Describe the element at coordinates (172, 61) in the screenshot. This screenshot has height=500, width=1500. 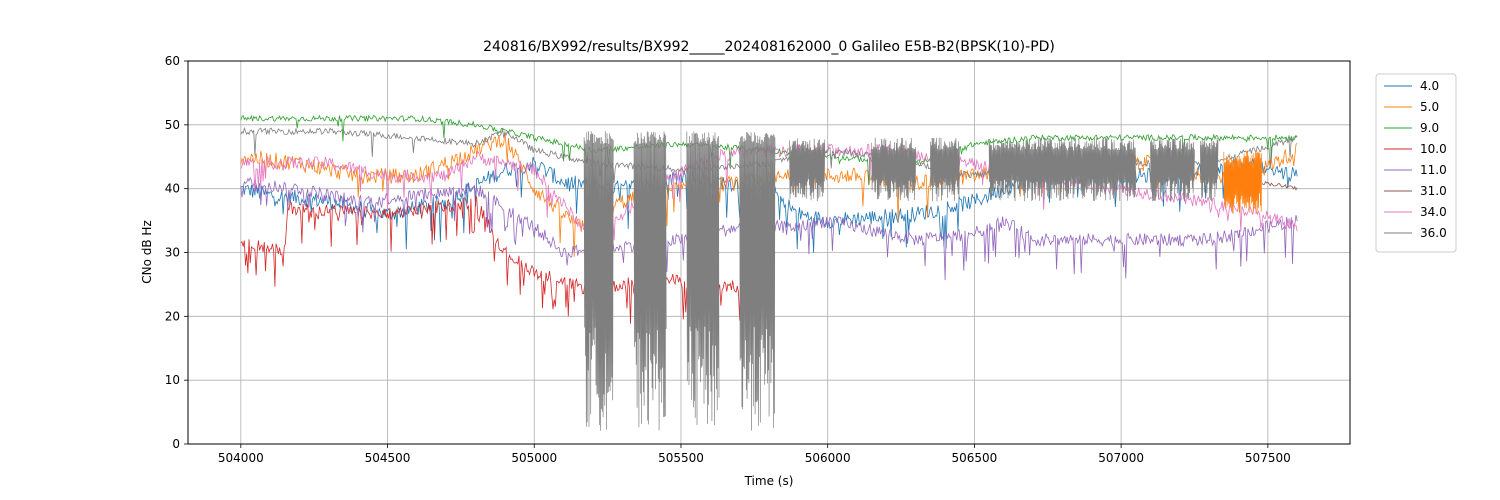
I see `y-tick-label: 60` at that location.